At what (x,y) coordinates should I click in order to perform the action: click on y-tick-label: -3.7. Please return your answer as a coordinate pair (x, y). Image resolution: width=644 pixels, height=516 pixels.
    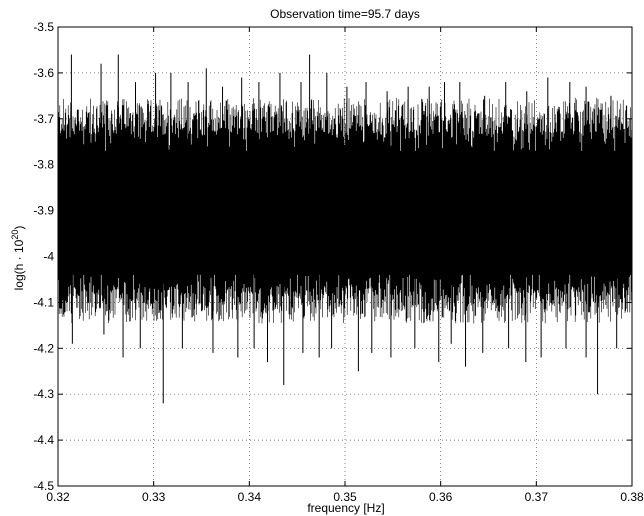
    Looking at the image, I should click on (43, 119).